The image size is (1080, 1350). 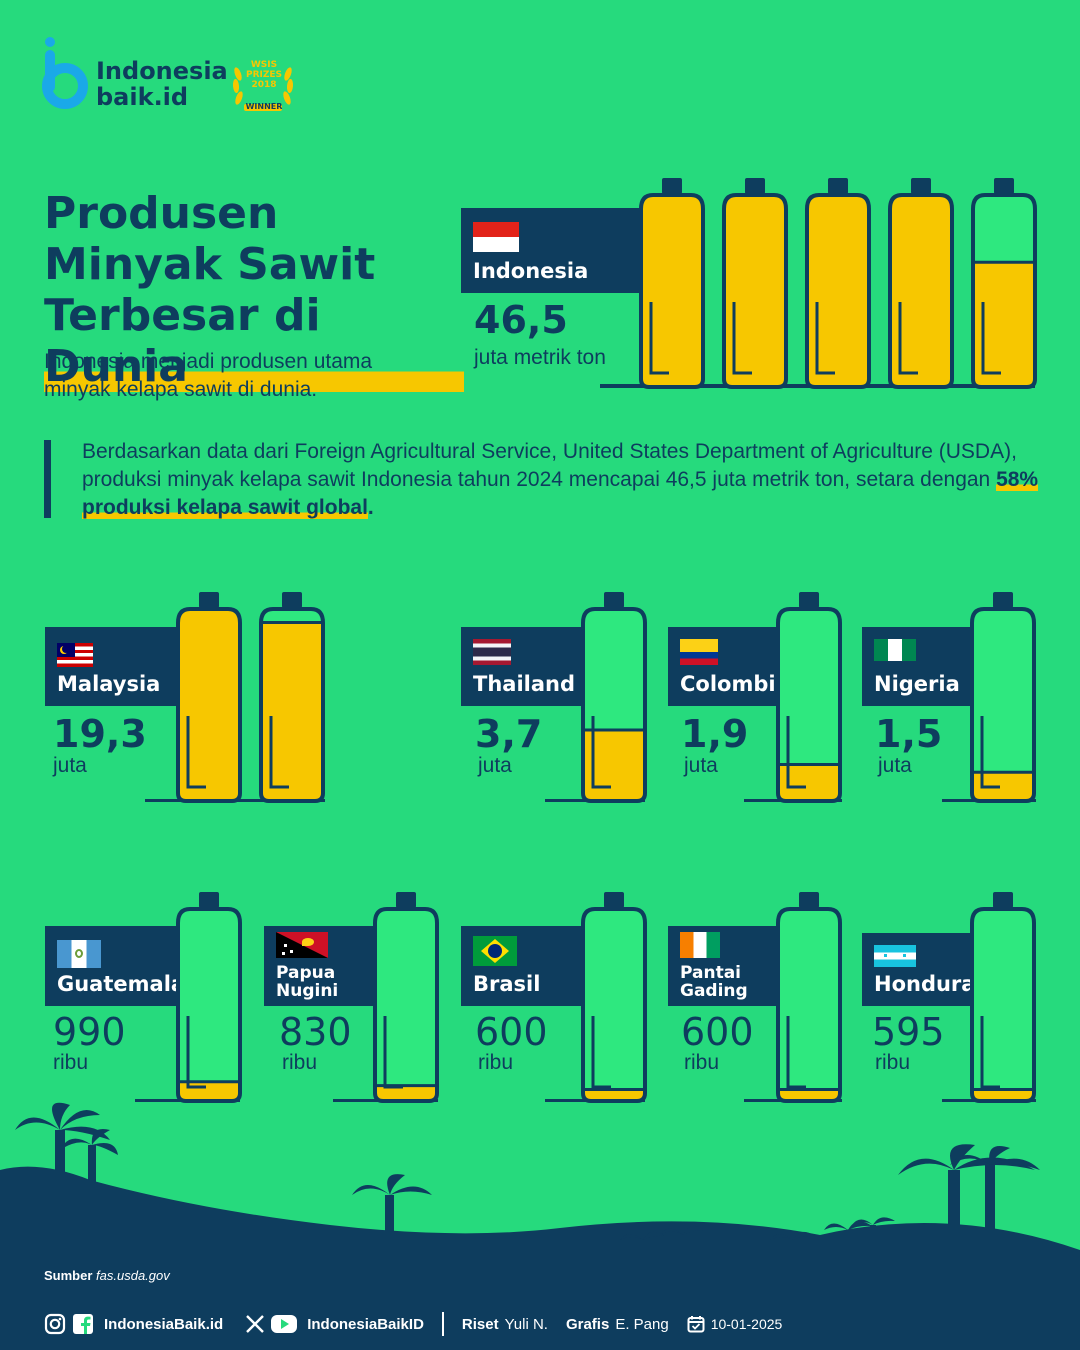 I want to click on flag-cote-divoire-icon, so click(x=700, y=945).